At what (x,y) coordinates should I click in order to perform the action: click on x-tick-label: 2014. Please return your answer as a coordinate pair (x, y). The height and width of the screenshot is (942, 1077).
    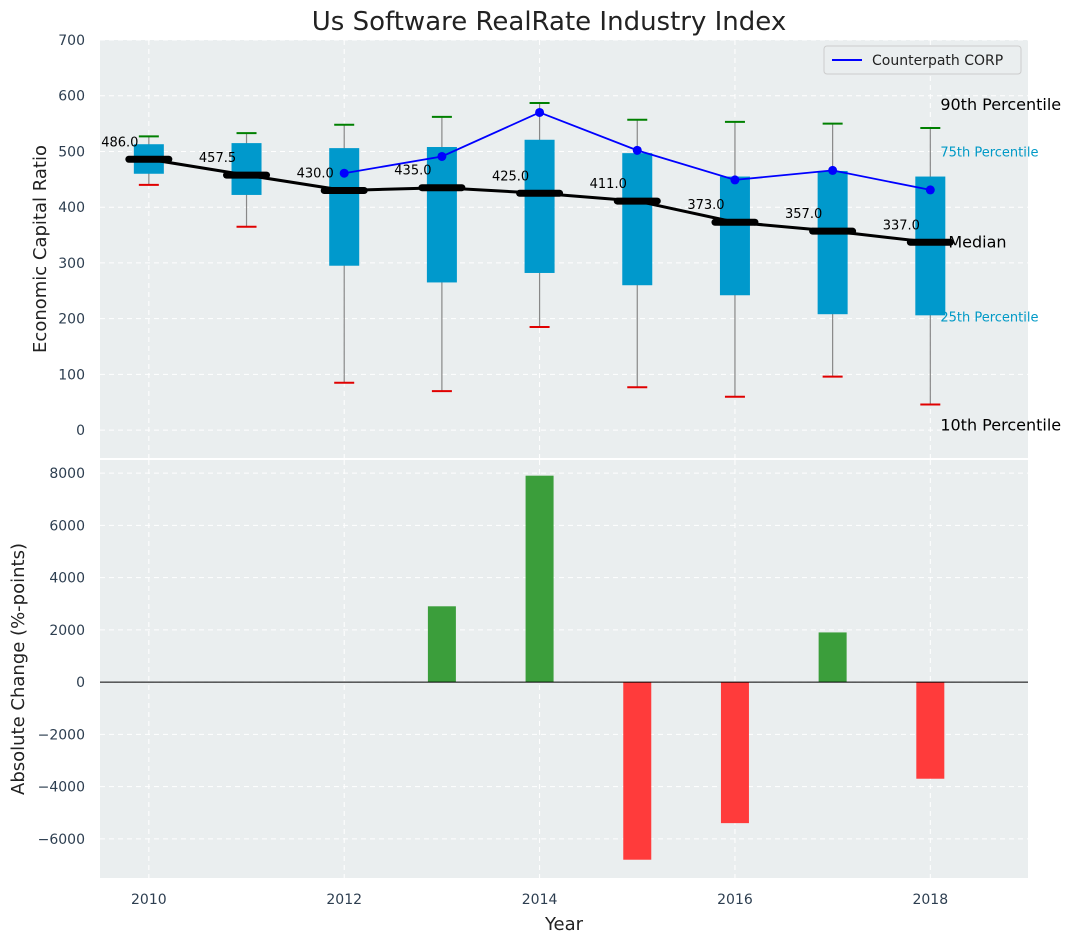
    Looking at the image, I should click on (540, 900).